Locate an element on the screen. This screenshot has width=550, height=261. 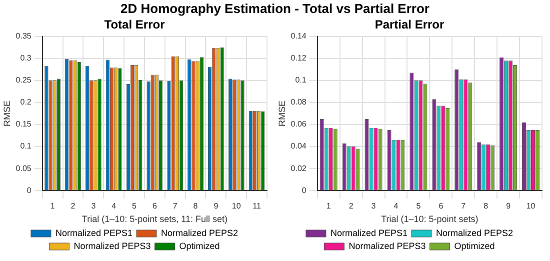
y-tick-label: 0.15 is located at coordinates (24, 124).